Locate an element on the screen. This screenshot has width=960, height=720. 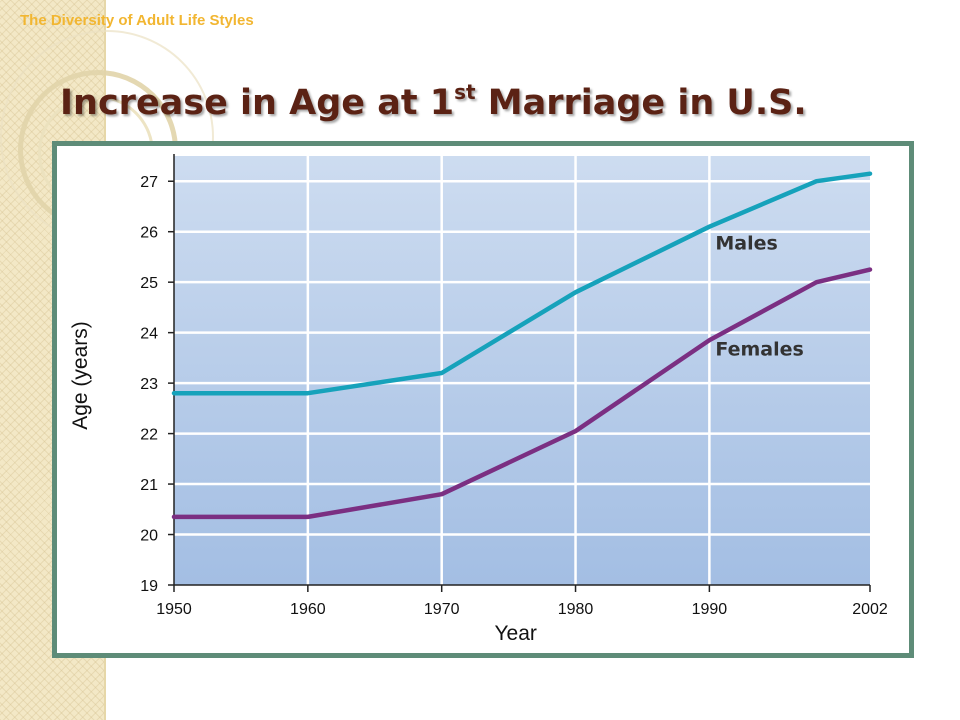
x-axis-label: Year is located at coordinates (515, 633).